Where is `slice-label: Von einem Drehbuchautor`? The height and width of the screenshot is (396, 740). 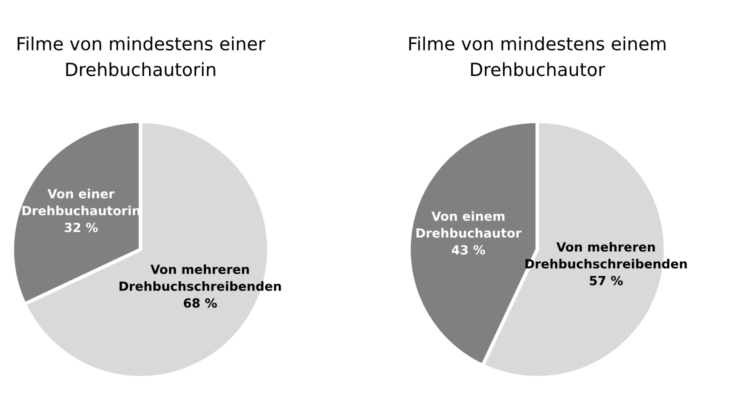 slice-label: Von einem Drehbuchautor is located at coordinates (469, 224).